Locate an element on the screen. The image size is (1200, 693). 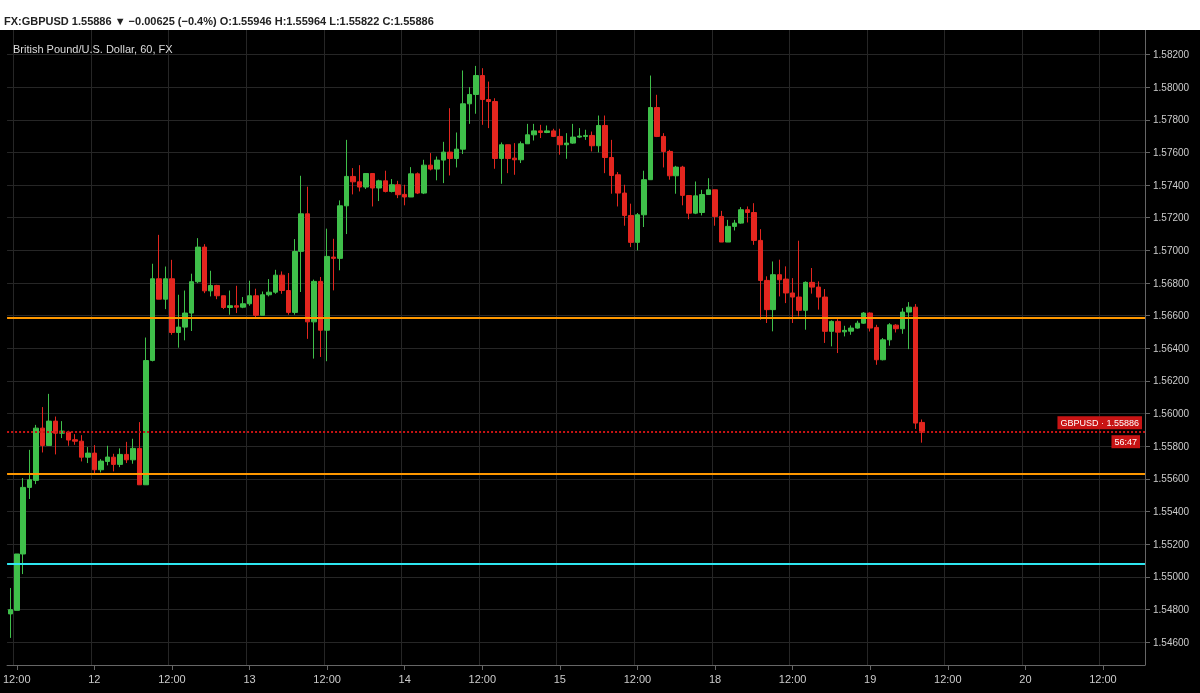
x-tick-label: 19 is located at coordinates (870, 678).